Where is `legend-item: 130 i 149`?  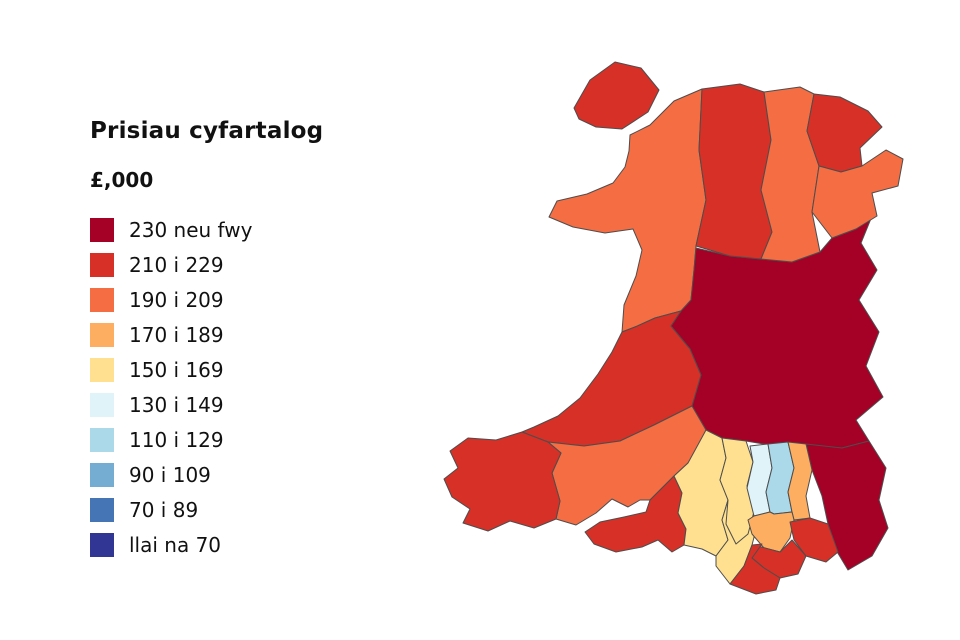 legend-item: 130 i 149 is located at coordinates (206, 404).